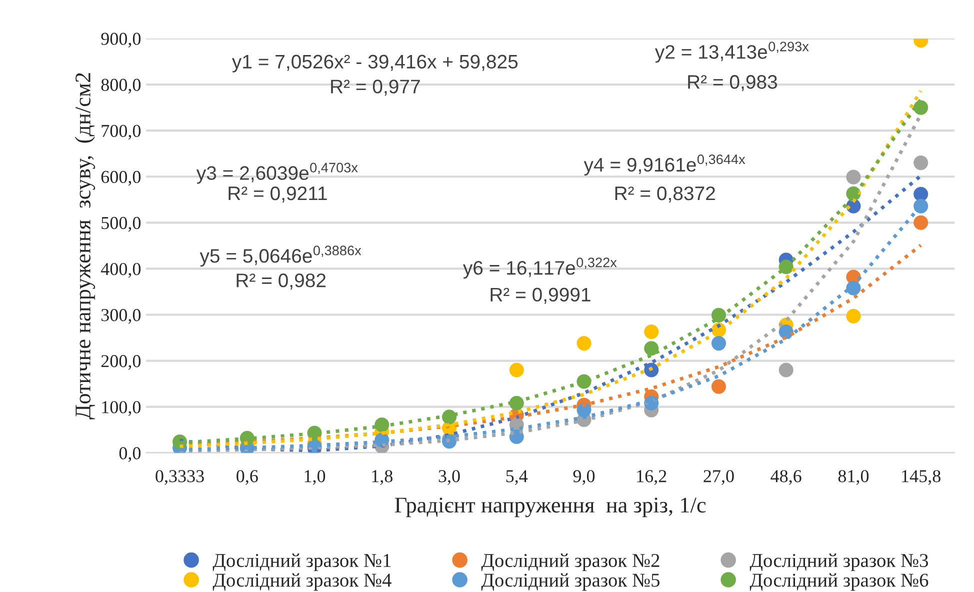 This screenshot has height=592, width=974. Describe the element at coordinates (121, 408) in the screenshot. I see `y-tick-label: 100,0` at that location.